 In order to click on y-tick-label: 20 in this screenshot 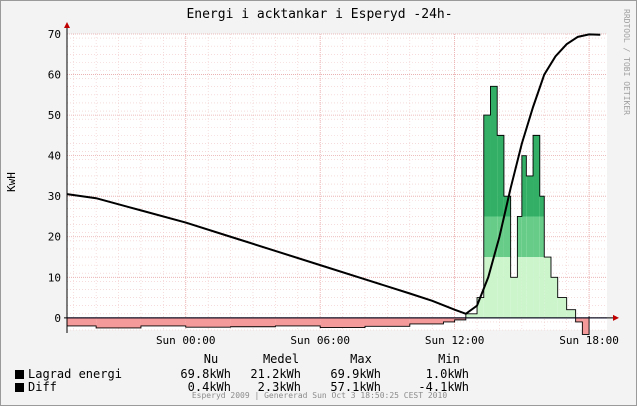, I will do `click(54, 237)`.